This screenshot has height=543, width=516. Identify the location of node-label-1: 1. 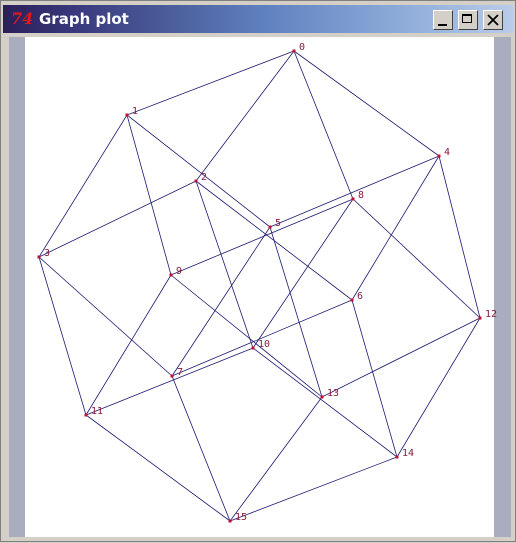
(135, 111).